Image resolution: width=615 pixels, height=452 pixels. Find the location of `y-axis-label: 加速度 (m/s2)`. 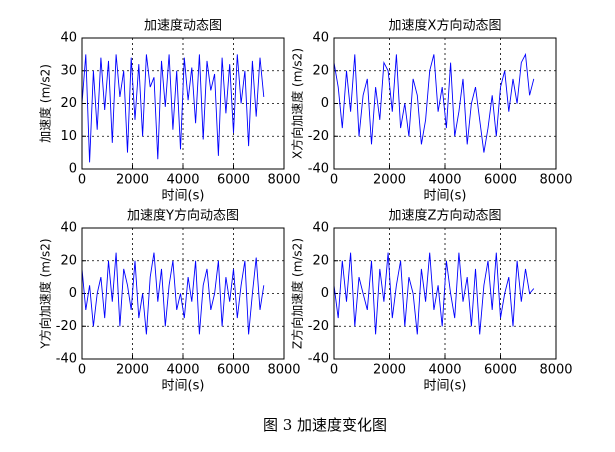

y-axis-label: 加速度 (m/s2) is located at coordinates (45, 103).